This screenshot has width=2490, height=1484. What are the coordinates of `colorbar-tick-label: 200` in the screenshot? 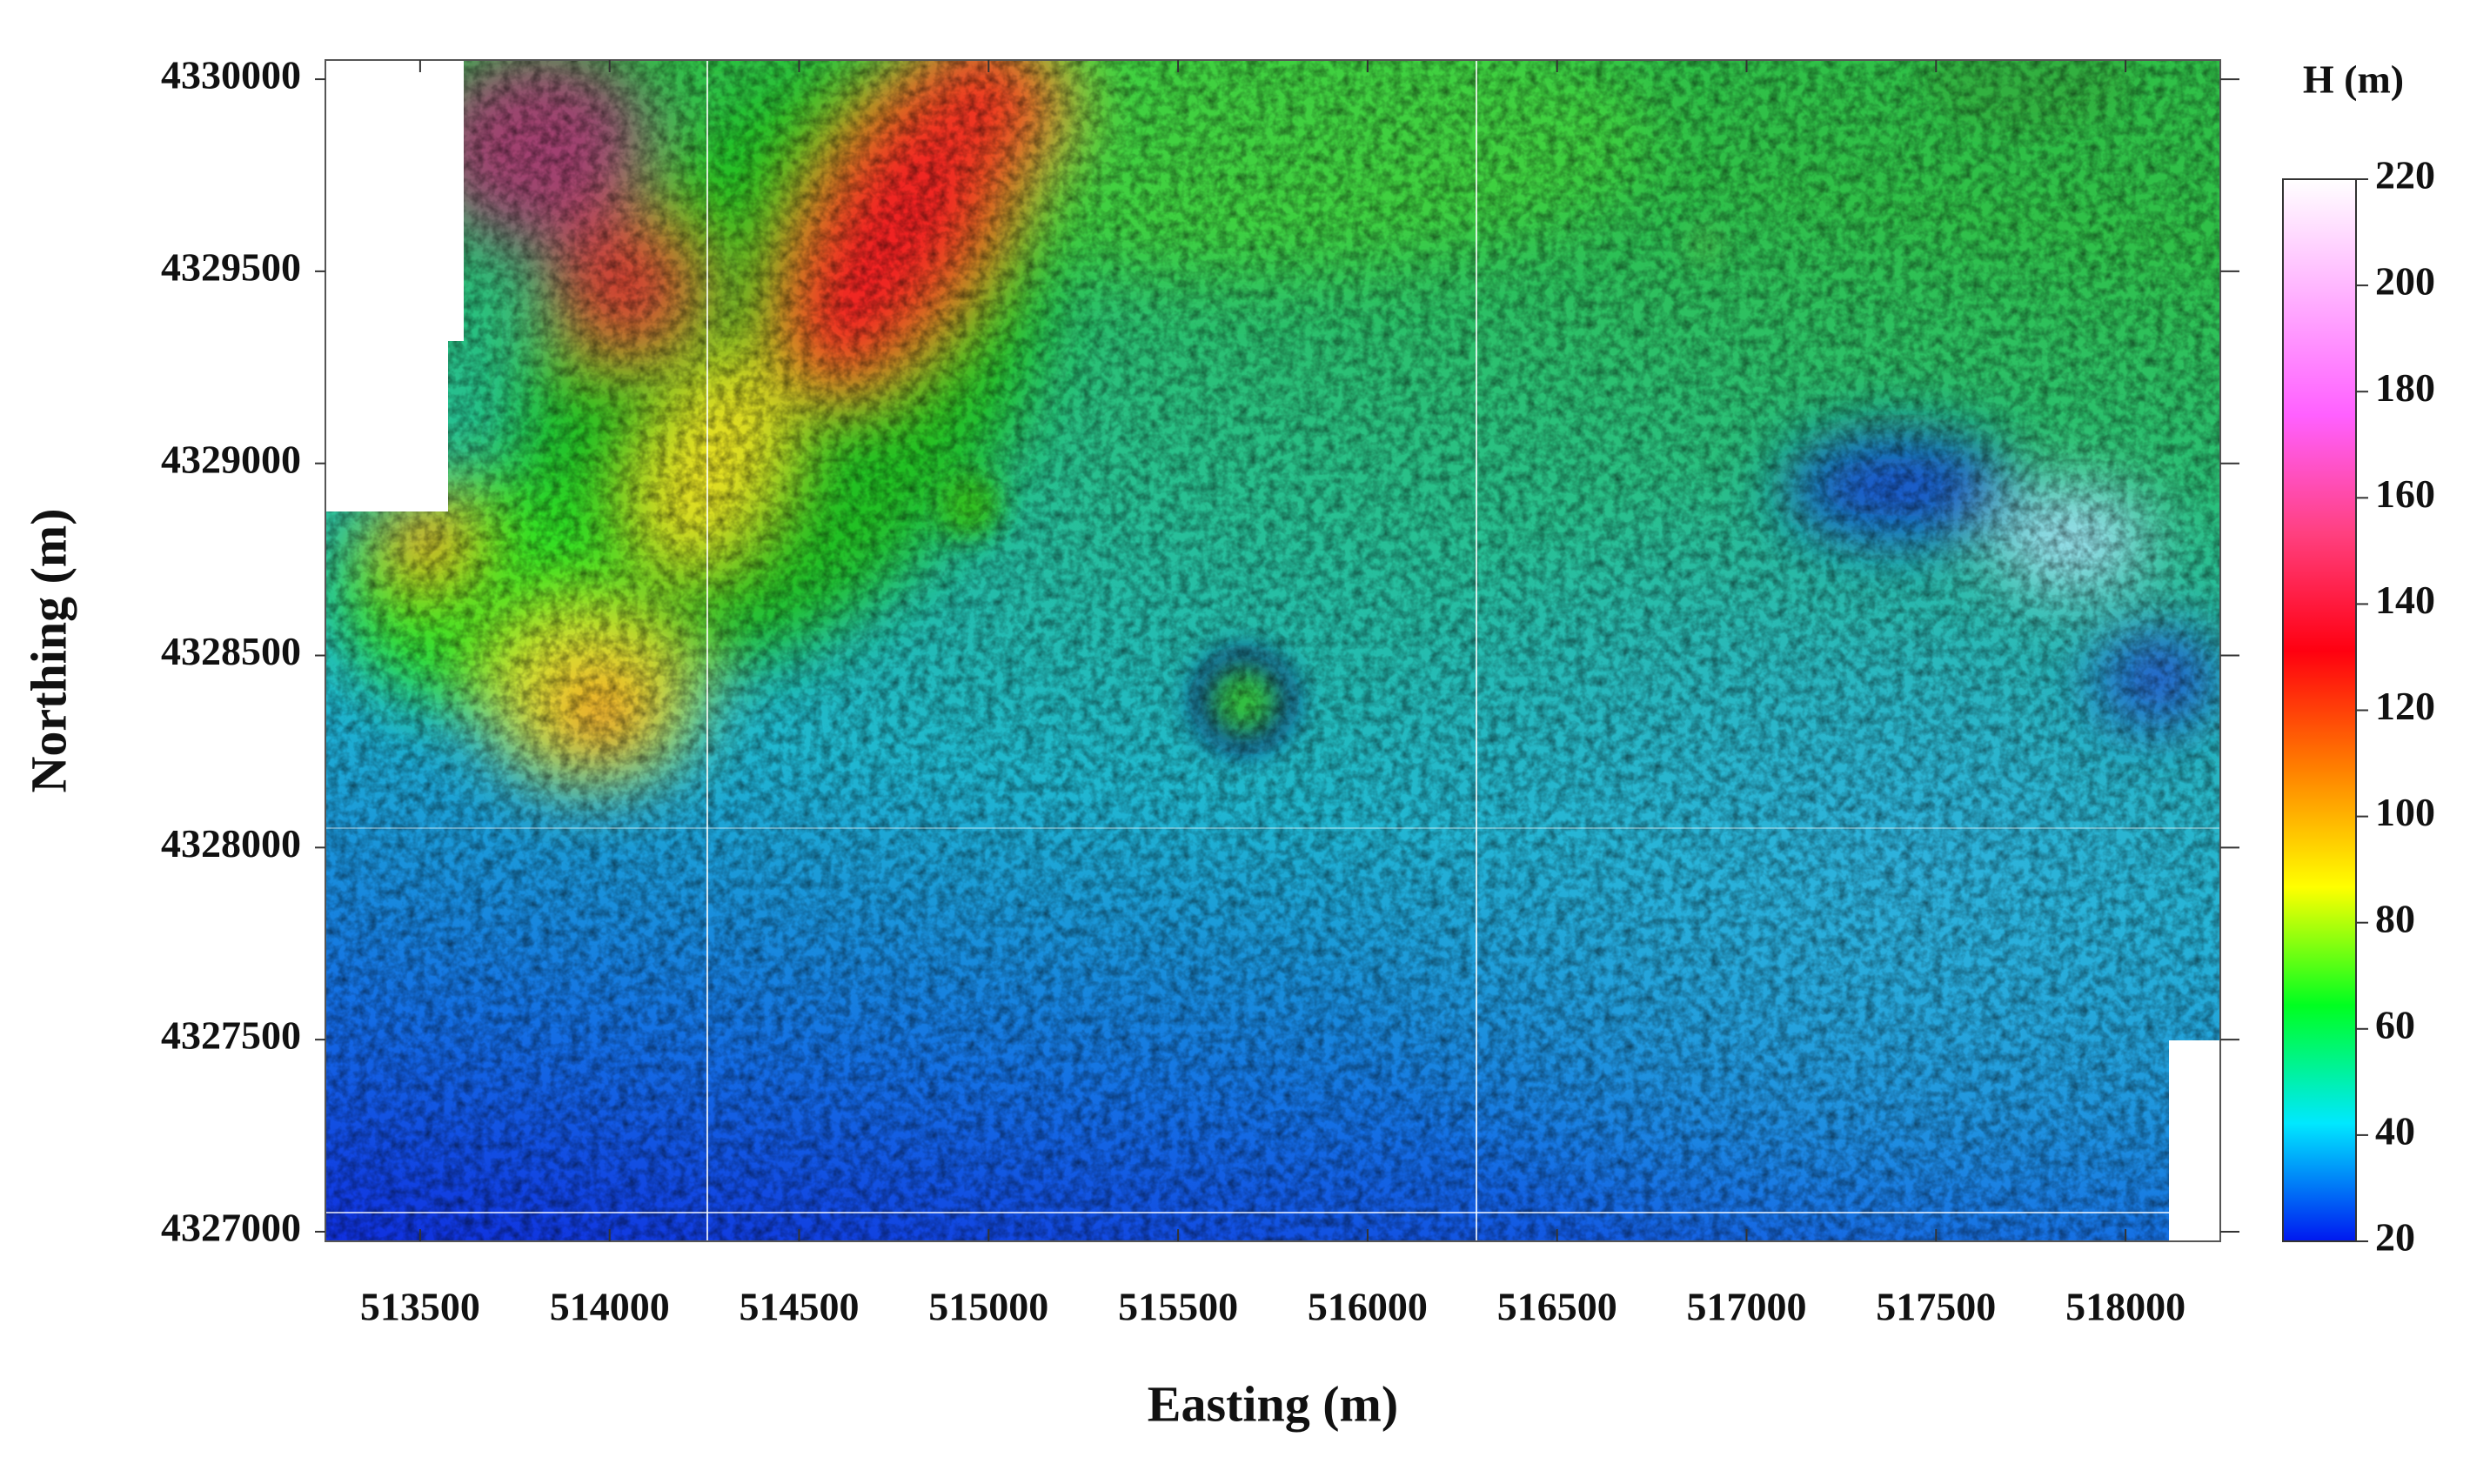 It's located at (2405, 281).